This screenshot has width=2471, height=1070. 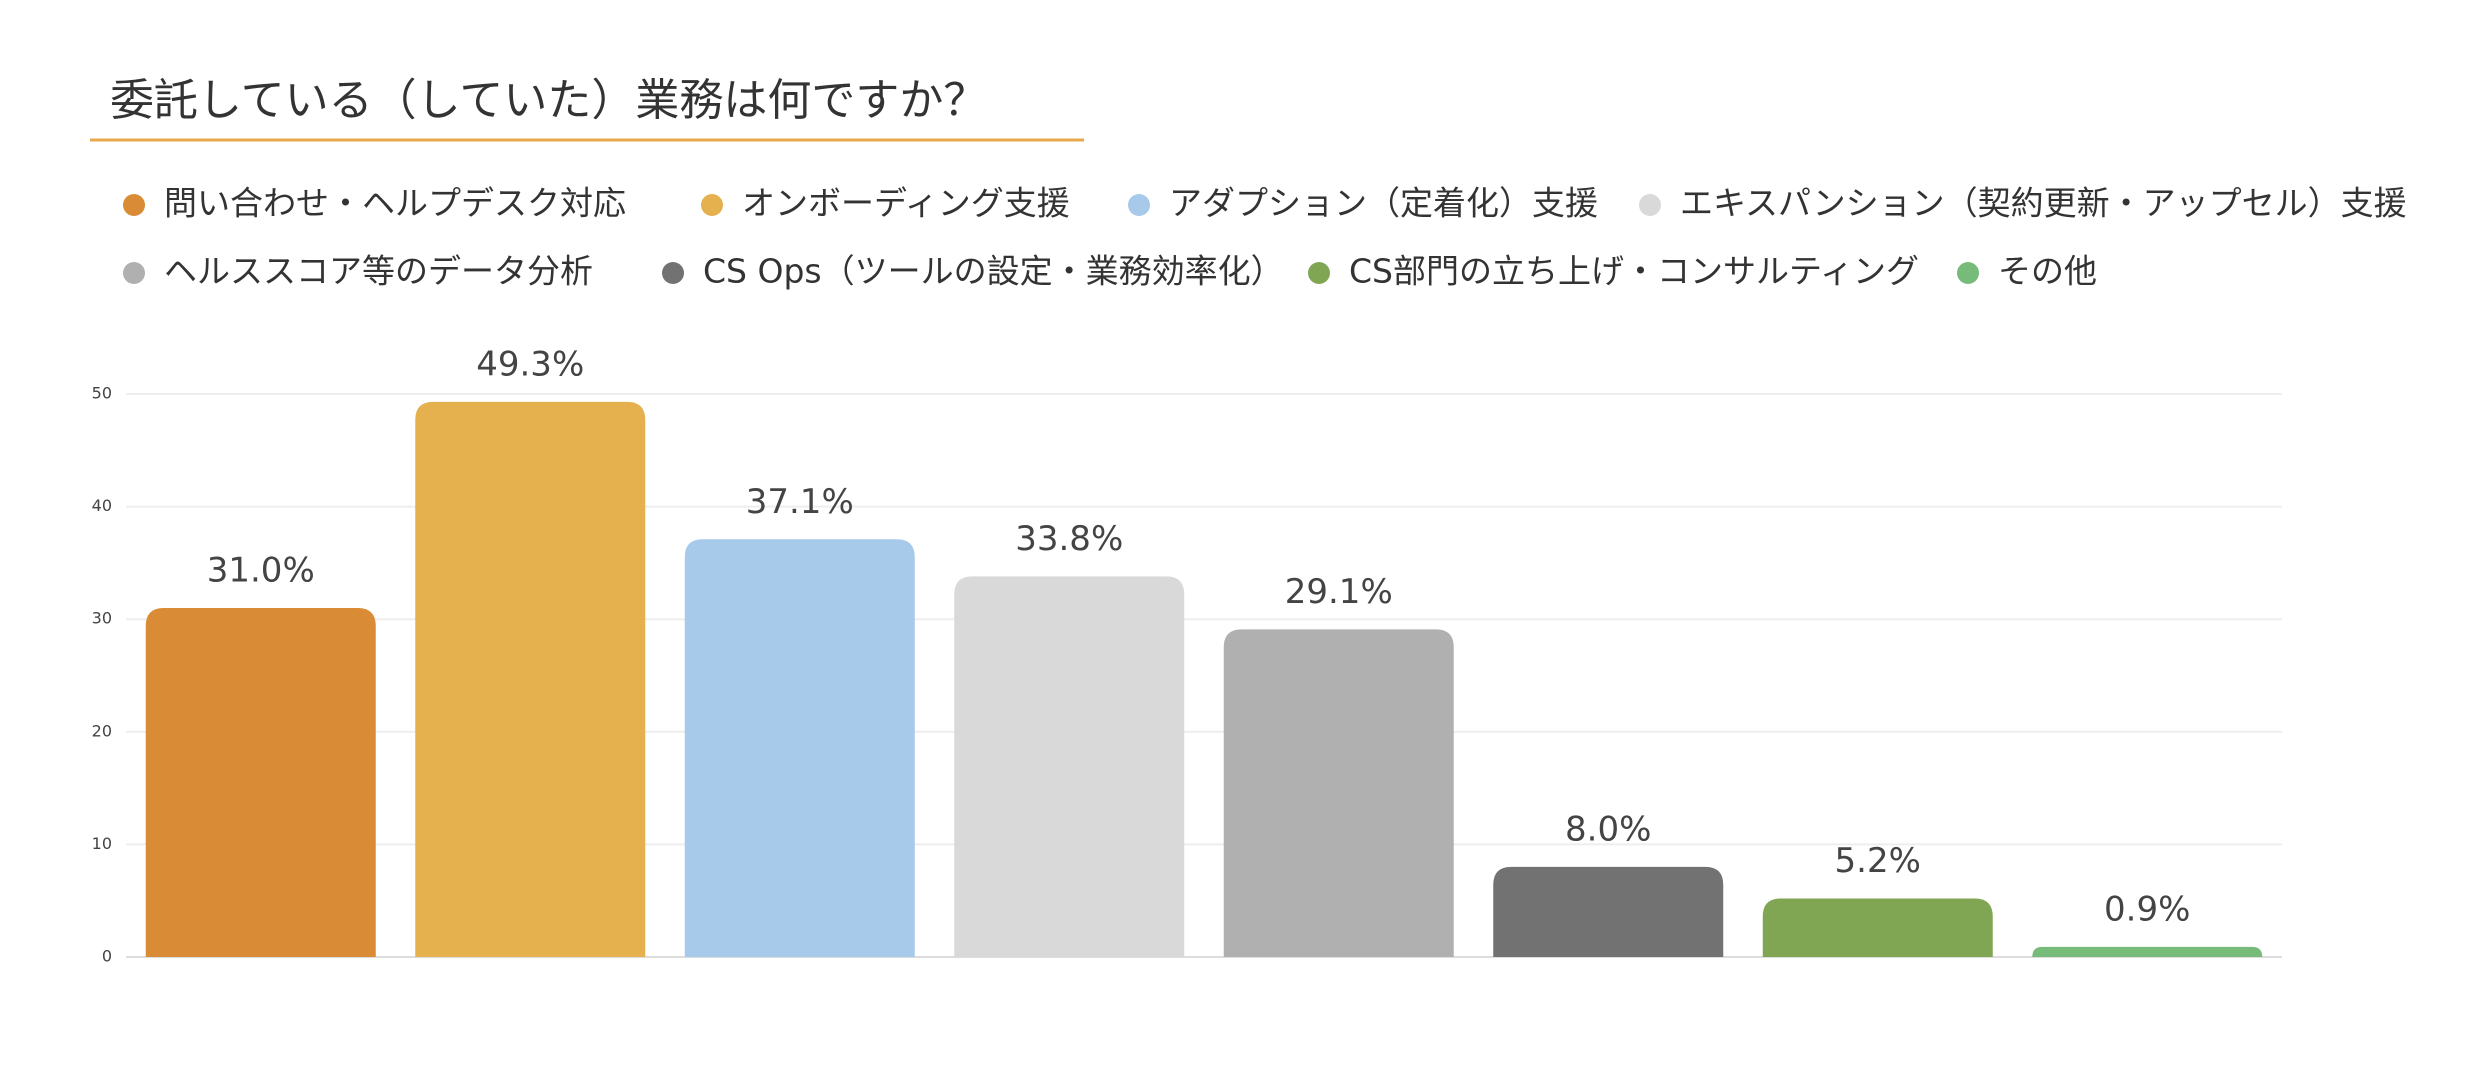 I want to click on value-label: 8.0%, so click(x=1608, y=829).